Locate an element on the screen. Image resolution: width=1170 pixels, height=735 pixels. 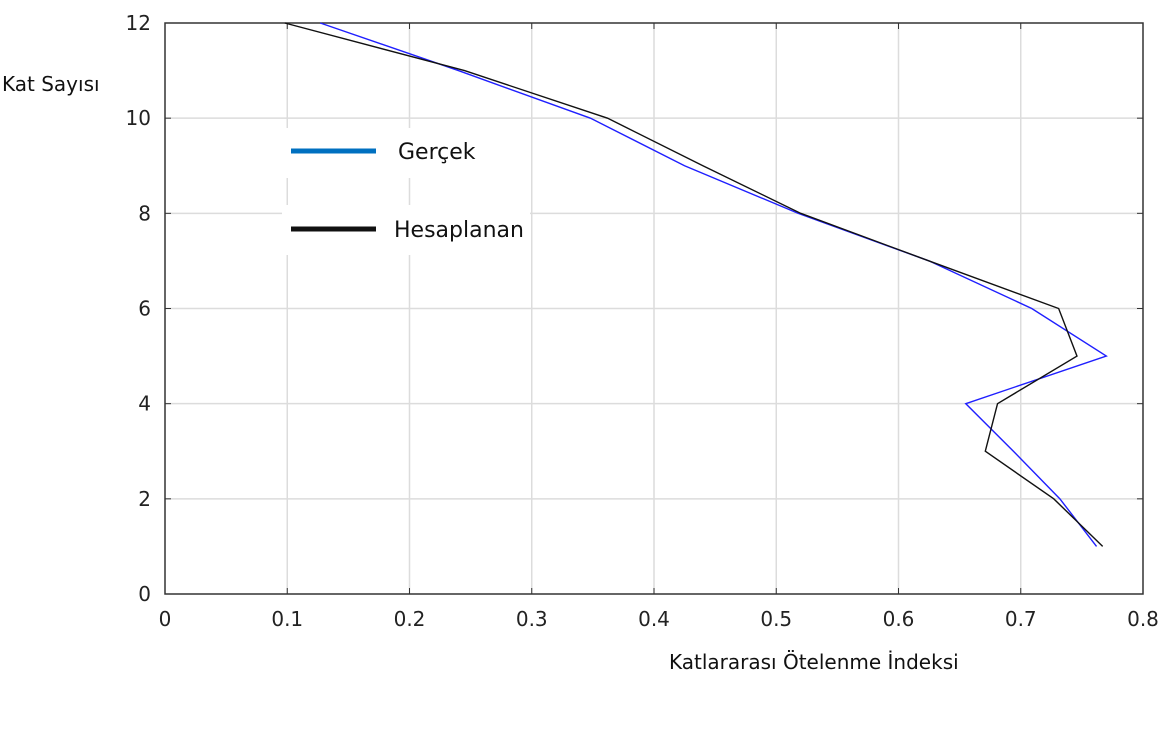
x-axis-label: Katlararası Ötelenme İndeksi is located at coordinates (814, 662).